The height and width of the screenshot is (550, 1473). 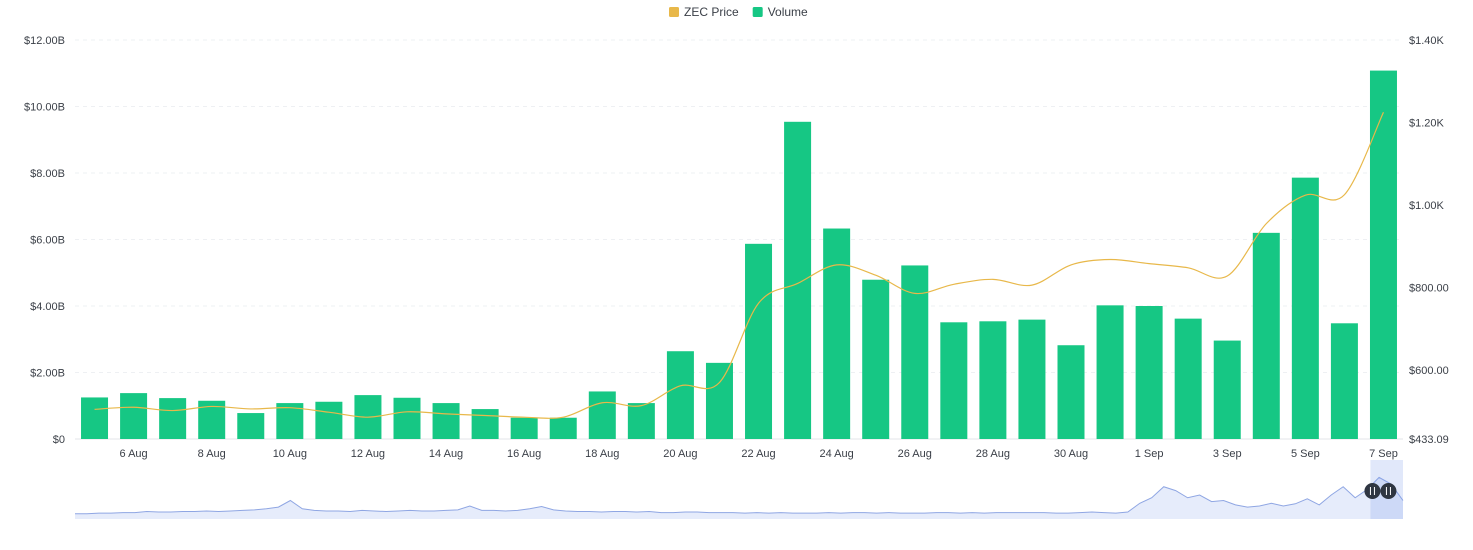 What do you see at coordinates (1383, 454) in the screenshot?
I see `x-axis-tick-label: 7 Sep` at bounding box center [1383, 454].